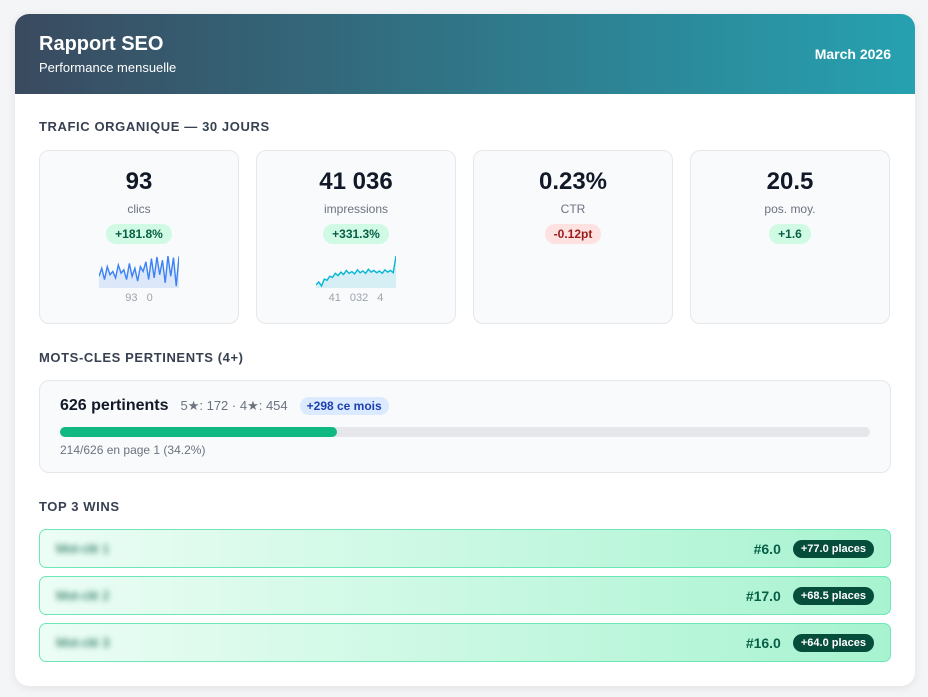  Describe the element at coordinates (149, 298) in the screenshot. I see `sparkline-label: 0` at that location.